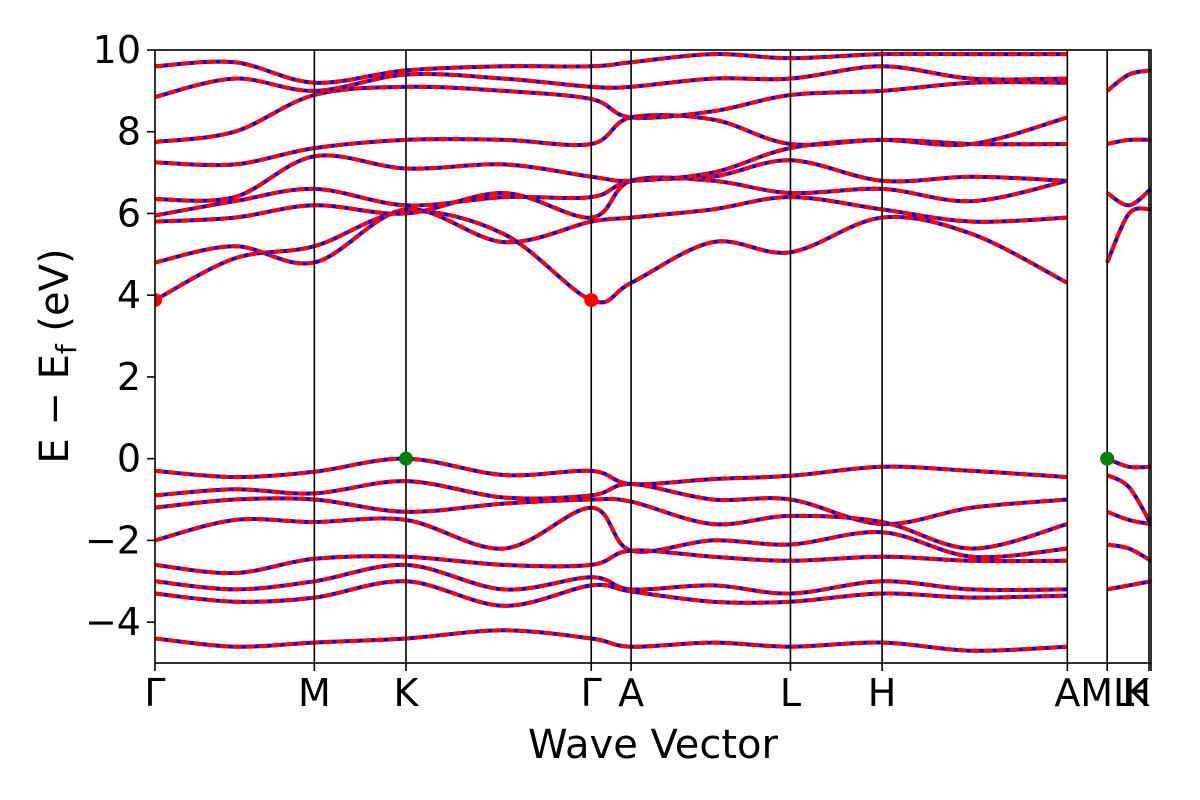  Describe the element at coordinates (1128, 552) in the screenshot. I see `band-20-red` at that location.